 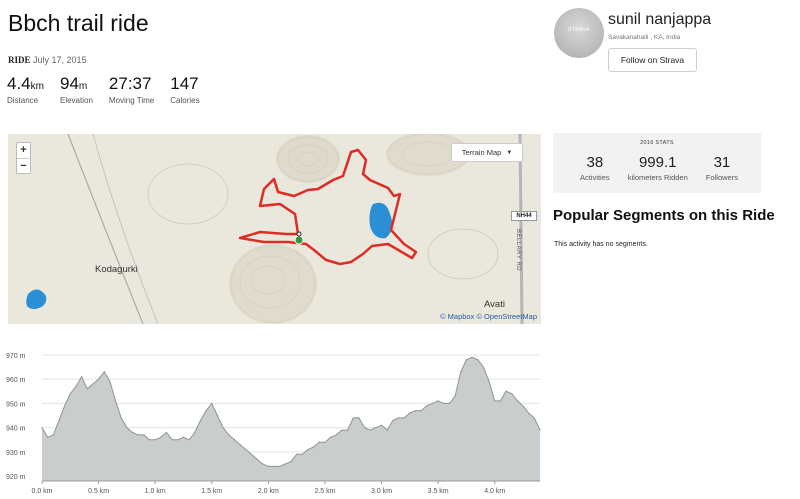 What do you see at coordinates (595, 162) in the screenshot?
I see `yearly-stat-value: 38` at bounding box center [595, 162].